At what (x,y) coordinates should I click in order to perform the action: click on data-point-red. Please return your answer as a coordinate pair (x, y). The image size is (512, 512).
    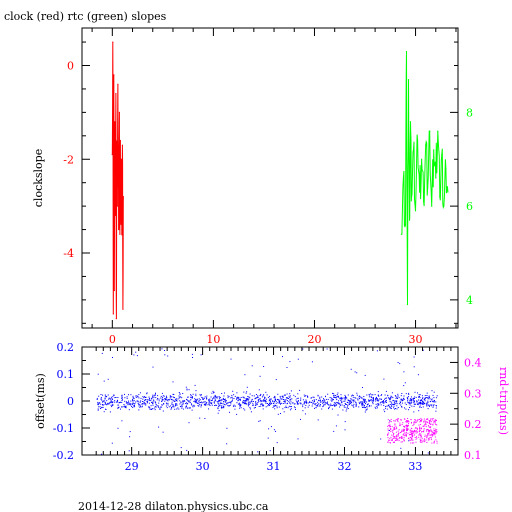
    Looking at the image, I should click on (120, 140).